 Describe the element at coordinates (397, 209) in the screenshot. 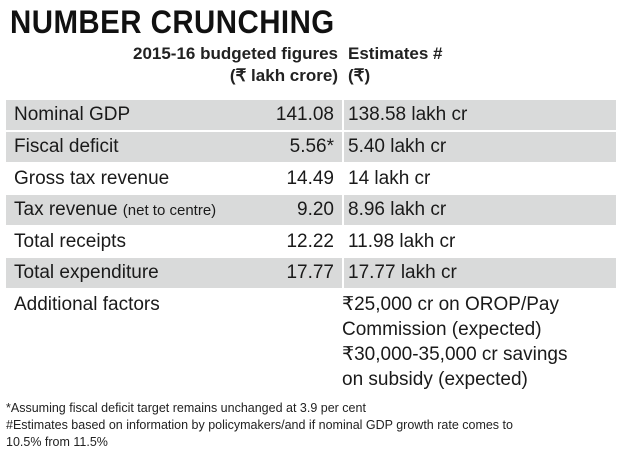

I see `row-estimate-value: 8.96 lakh cr` at that location.